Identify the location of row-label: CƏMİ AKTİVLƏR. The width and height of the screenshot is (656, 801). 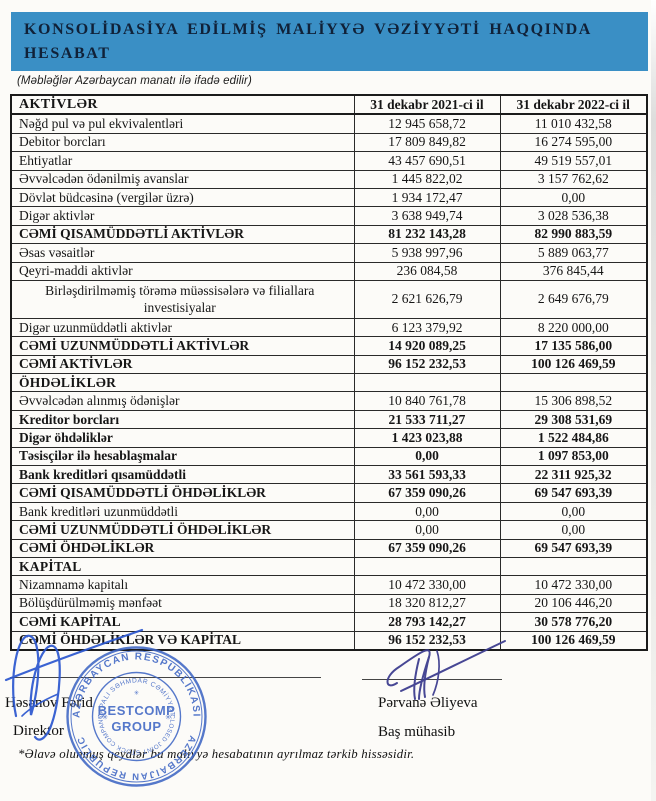
(182, 364).